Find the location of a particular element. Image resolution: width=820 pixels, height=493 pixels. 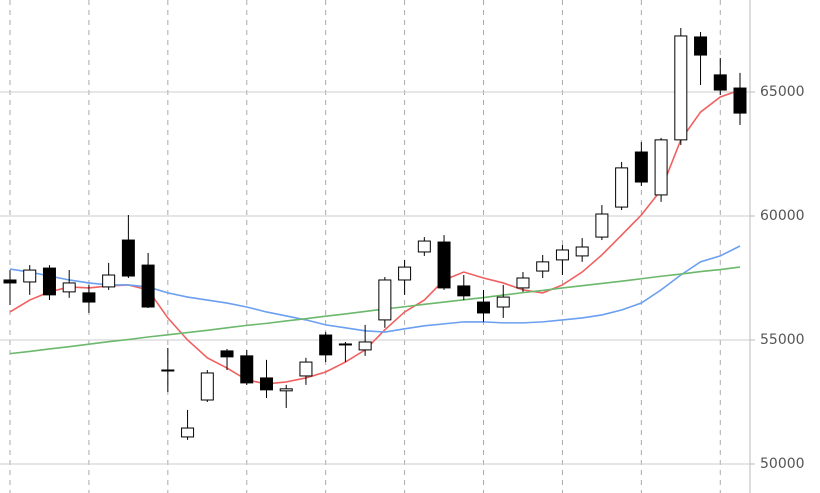

y-tick-label: 60000 is located at coordinates (782, 216).